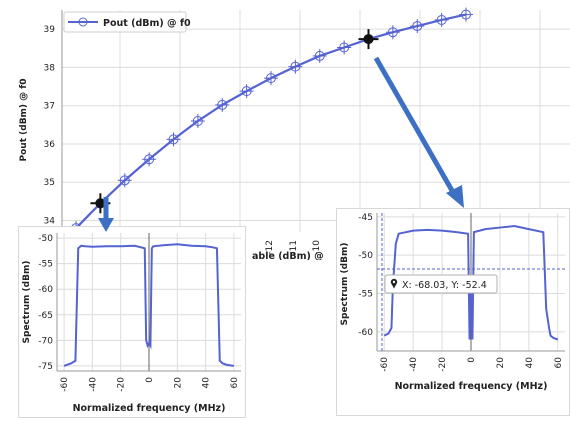 The height and width of the screenshot is (421, 570). I want to click on left-x-tick-label: -40, so click(93, 384).